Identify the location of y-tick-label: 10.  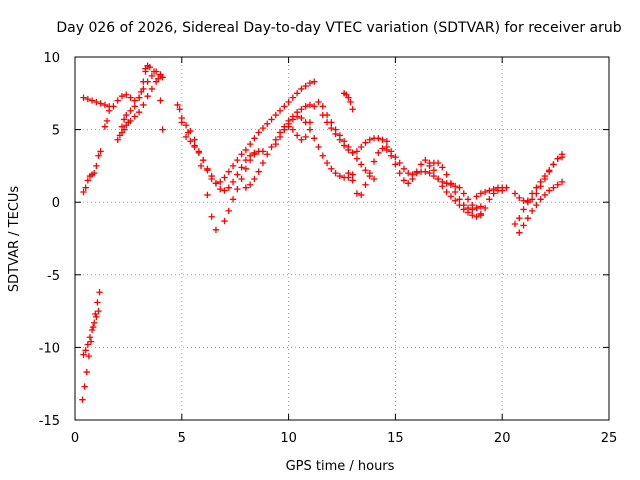
(51, 58).